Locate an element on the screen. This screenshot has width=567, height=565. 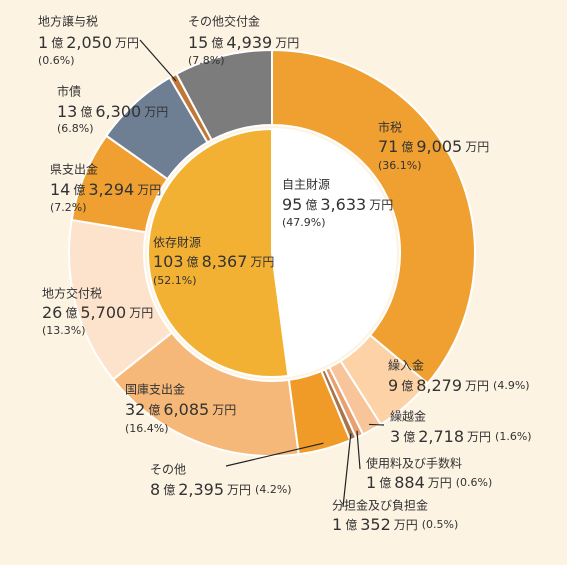
category-label: 依存財源 is located at coordinates (177, 242).